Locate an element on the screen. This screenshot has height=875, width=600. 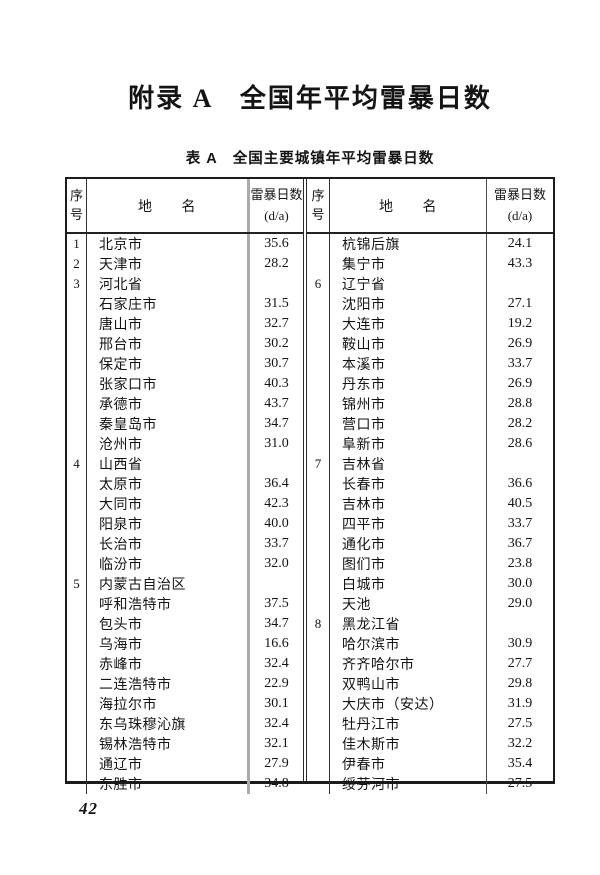
row-thunderstorm-days: 27.9 is located at coordinates (276, 763).